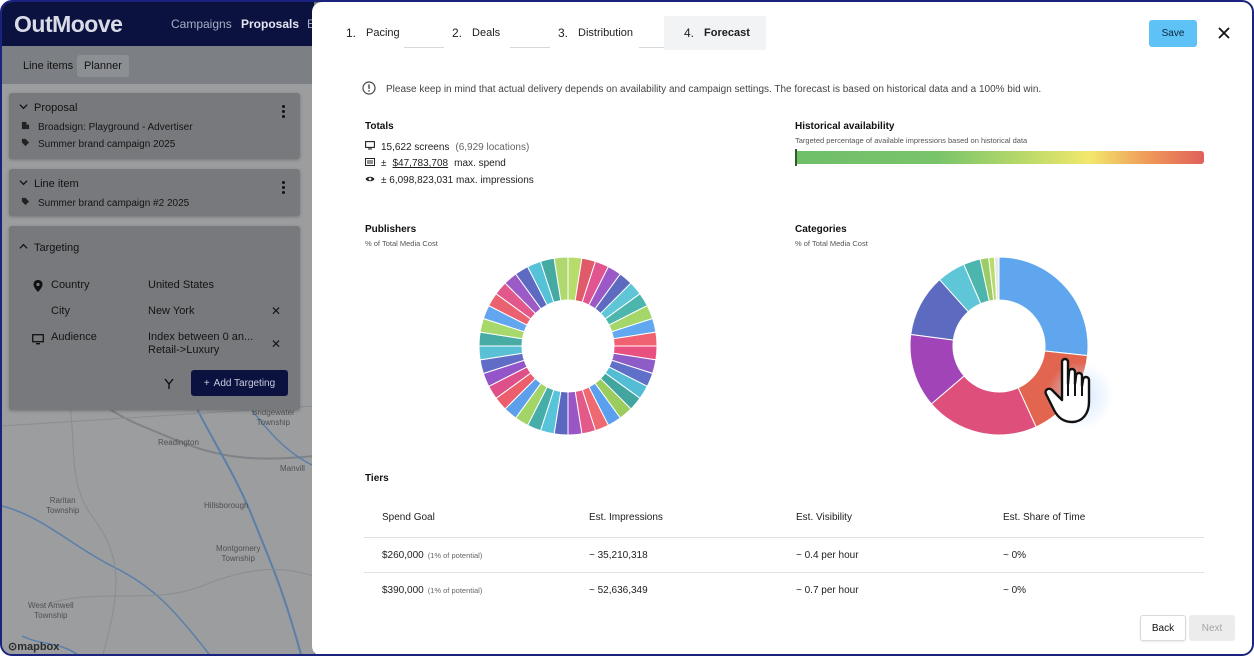 This screenshot has height=656, width=1254. Describe the element at coordinates (68, 24) in the screenshot. I see `app-logo: OutMoove` at that location.